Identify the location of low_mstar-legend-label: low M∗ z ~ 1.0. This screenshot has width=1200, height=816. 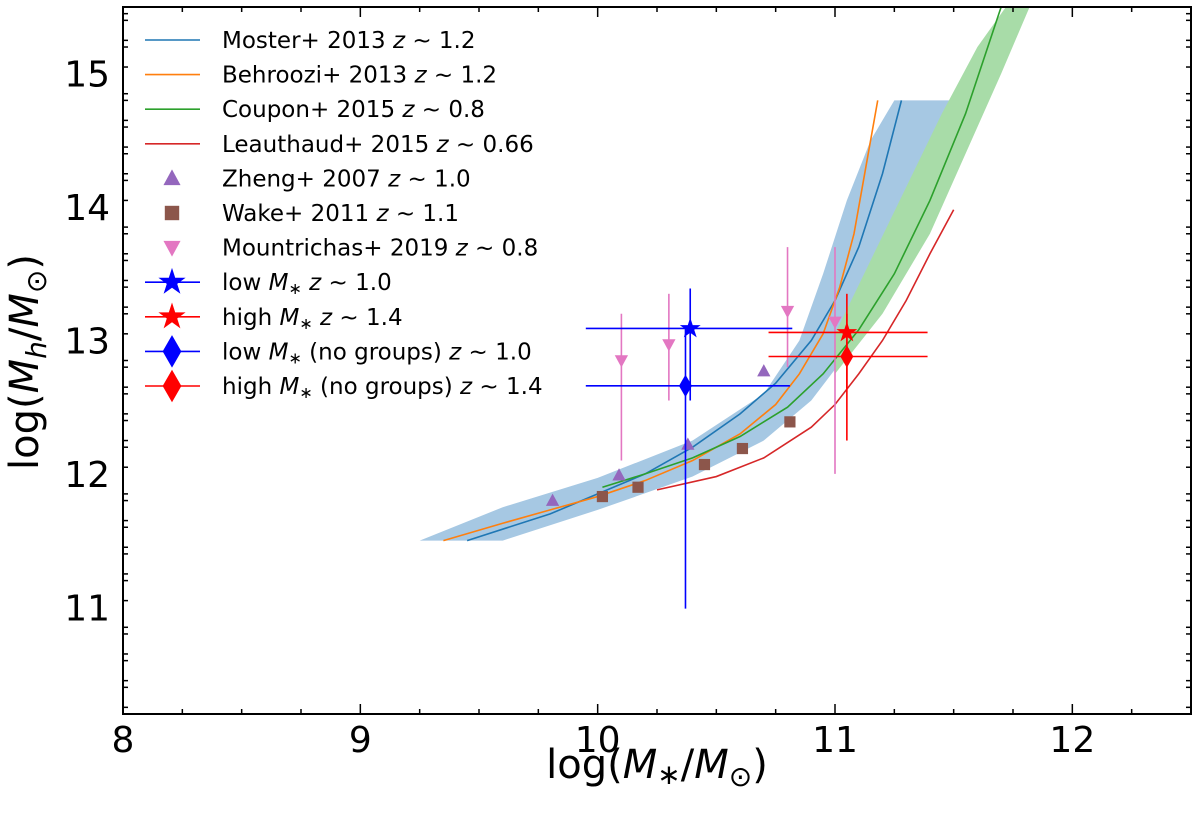
(307, 284).